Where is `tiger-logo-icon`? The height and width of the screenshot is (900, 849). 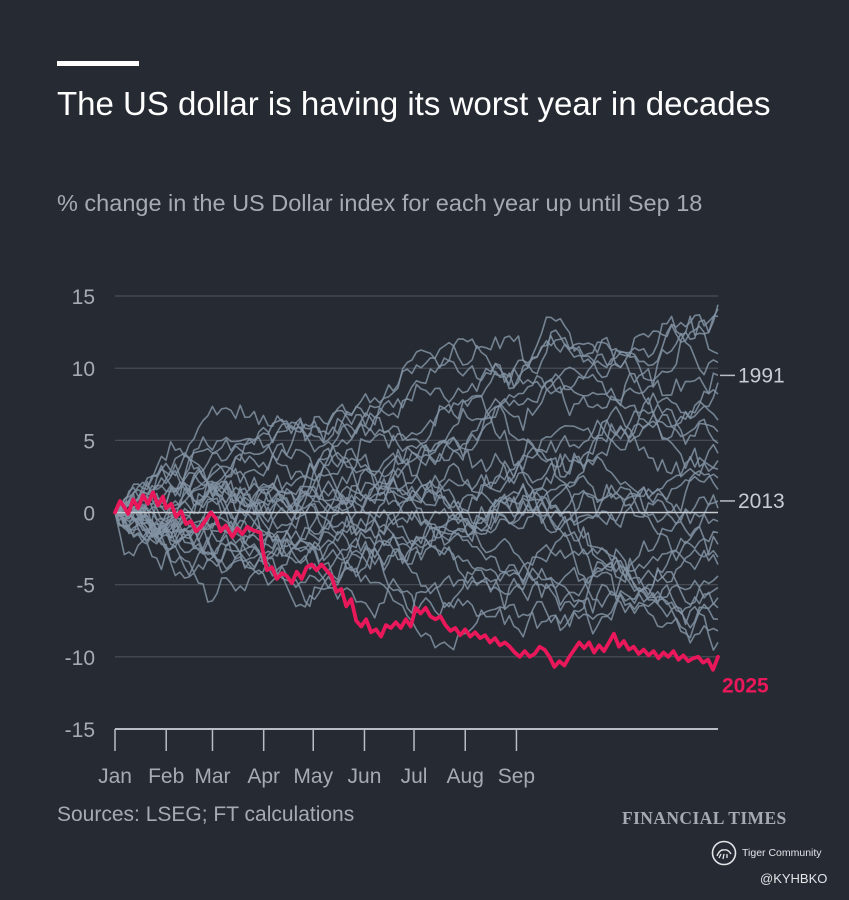 tiger-logo-icon is located at coordinates (724, 853).